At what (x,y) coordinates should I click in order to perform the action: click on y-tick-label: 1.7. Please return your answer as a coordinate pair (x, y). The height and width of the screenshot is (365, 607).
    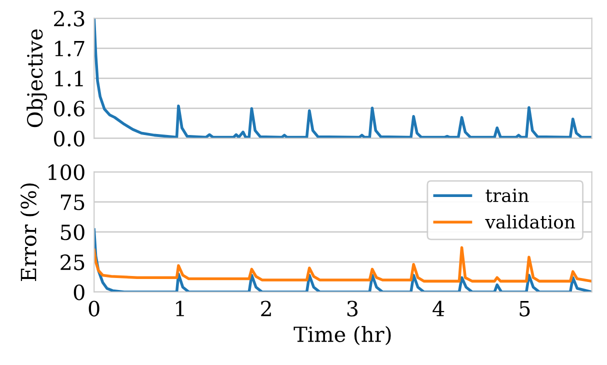
    Looking at the image, I should click on (69, 48).